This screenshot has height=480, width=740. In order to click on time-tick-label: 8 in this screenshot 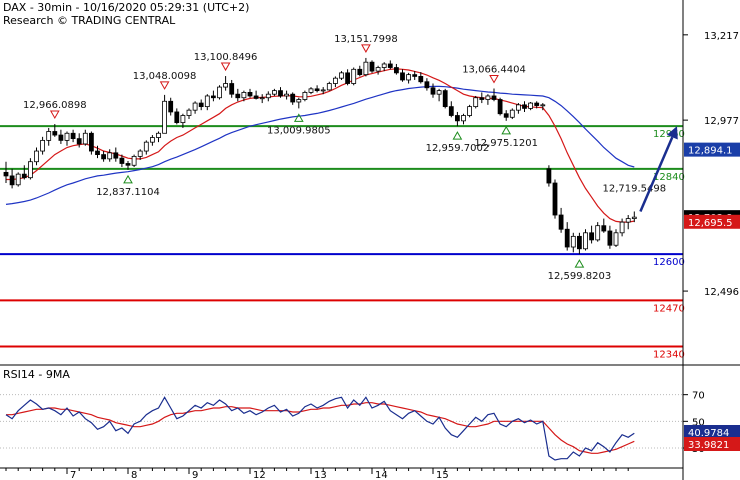, I will do `click(134, 475)`.